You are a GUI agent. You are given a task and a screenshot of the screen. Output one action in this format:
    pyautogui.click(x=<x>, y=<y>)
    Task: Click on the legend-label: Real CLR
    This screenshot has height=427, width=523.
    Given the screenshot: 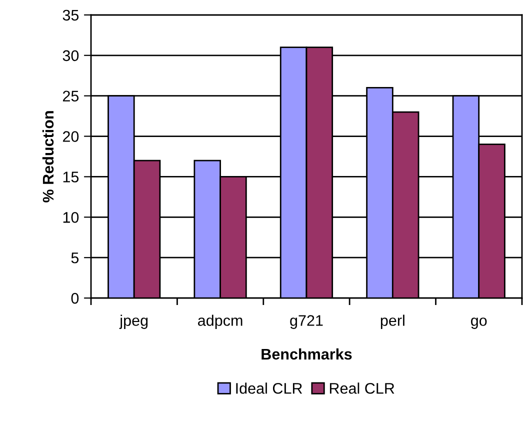 What is the action you would take?
    pyautogui.click(x=362, y=388)
    